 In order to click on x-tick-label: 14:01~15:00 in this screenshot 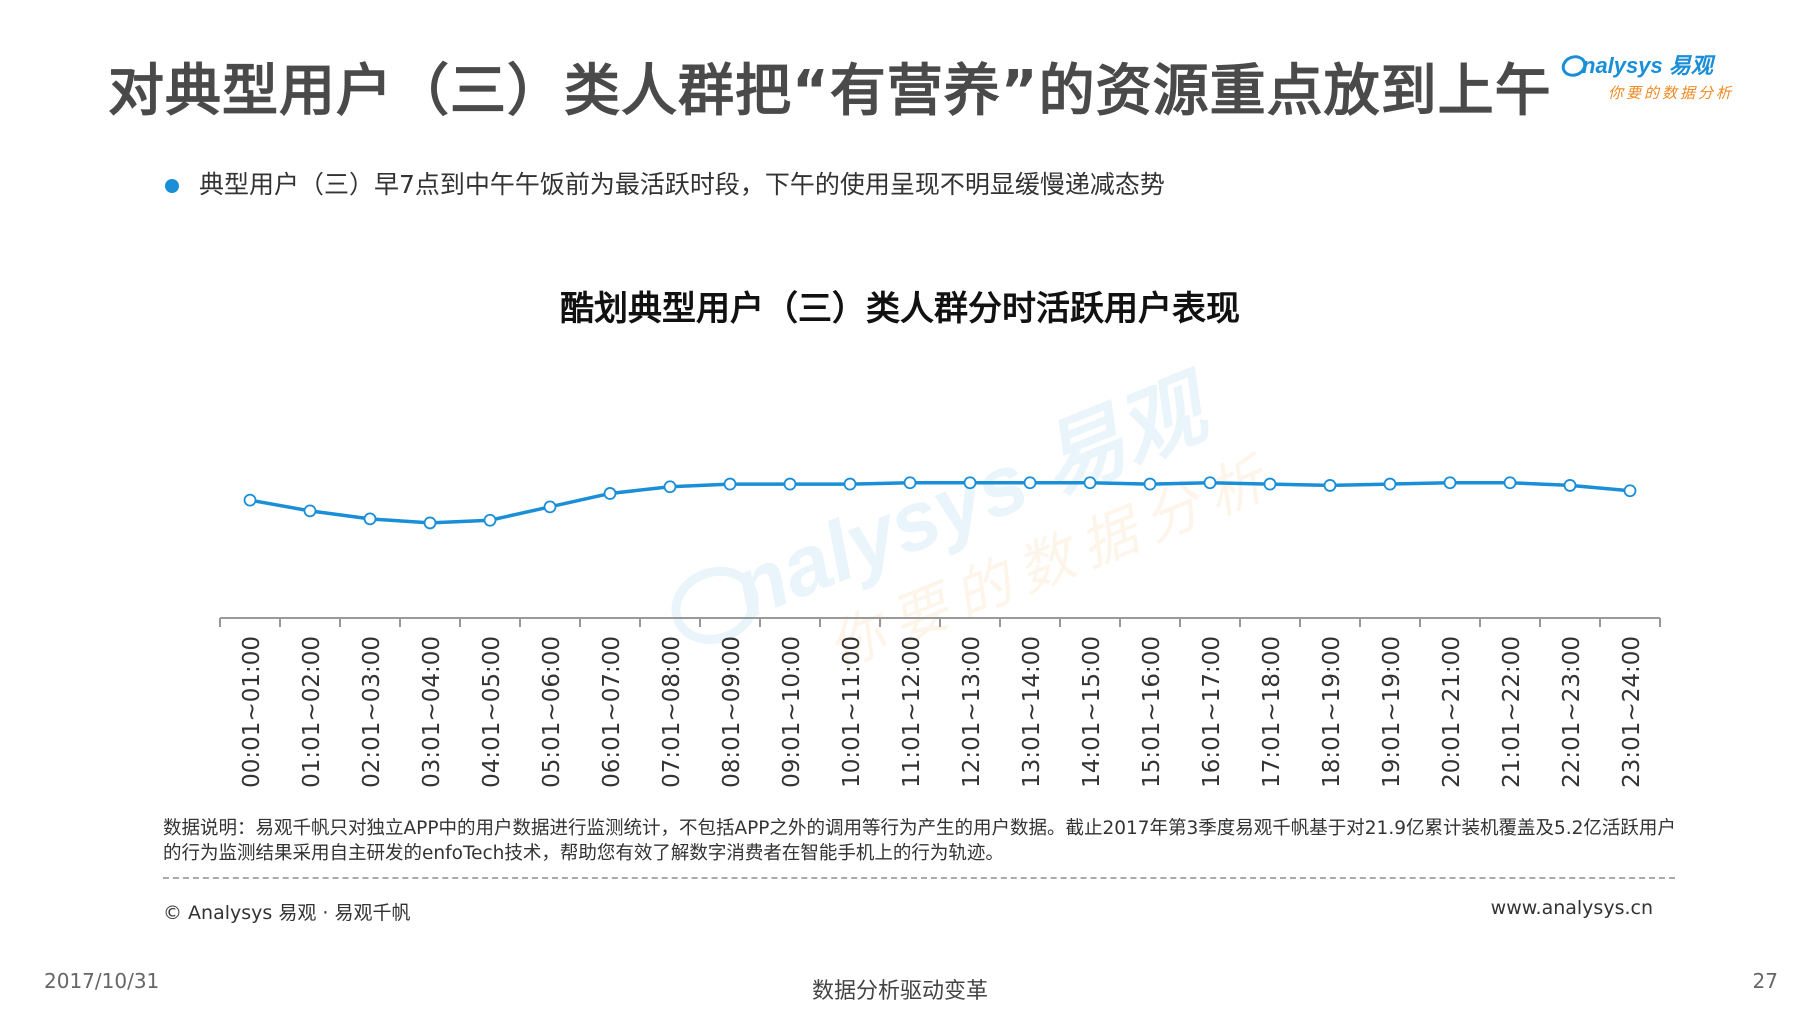, I will do `click(1092, 712)`.